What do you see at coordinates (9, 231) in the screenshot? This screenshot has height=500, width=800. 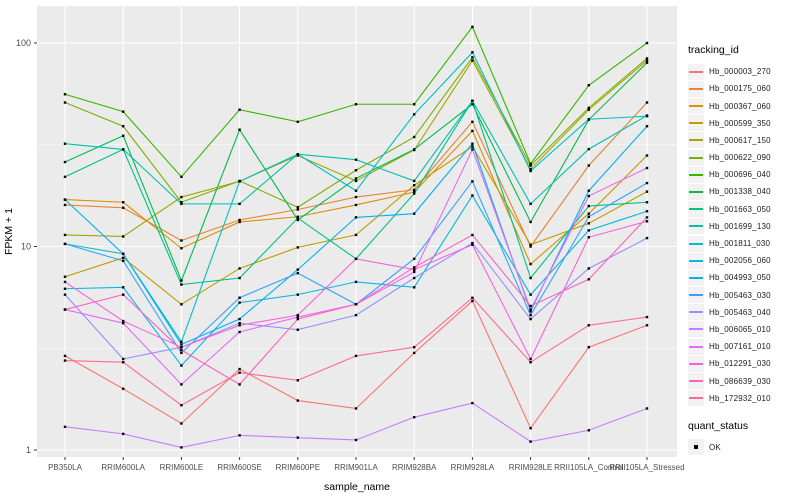 I see `y-axis-title: FPKM + 1` at bounding box center [9, 231].